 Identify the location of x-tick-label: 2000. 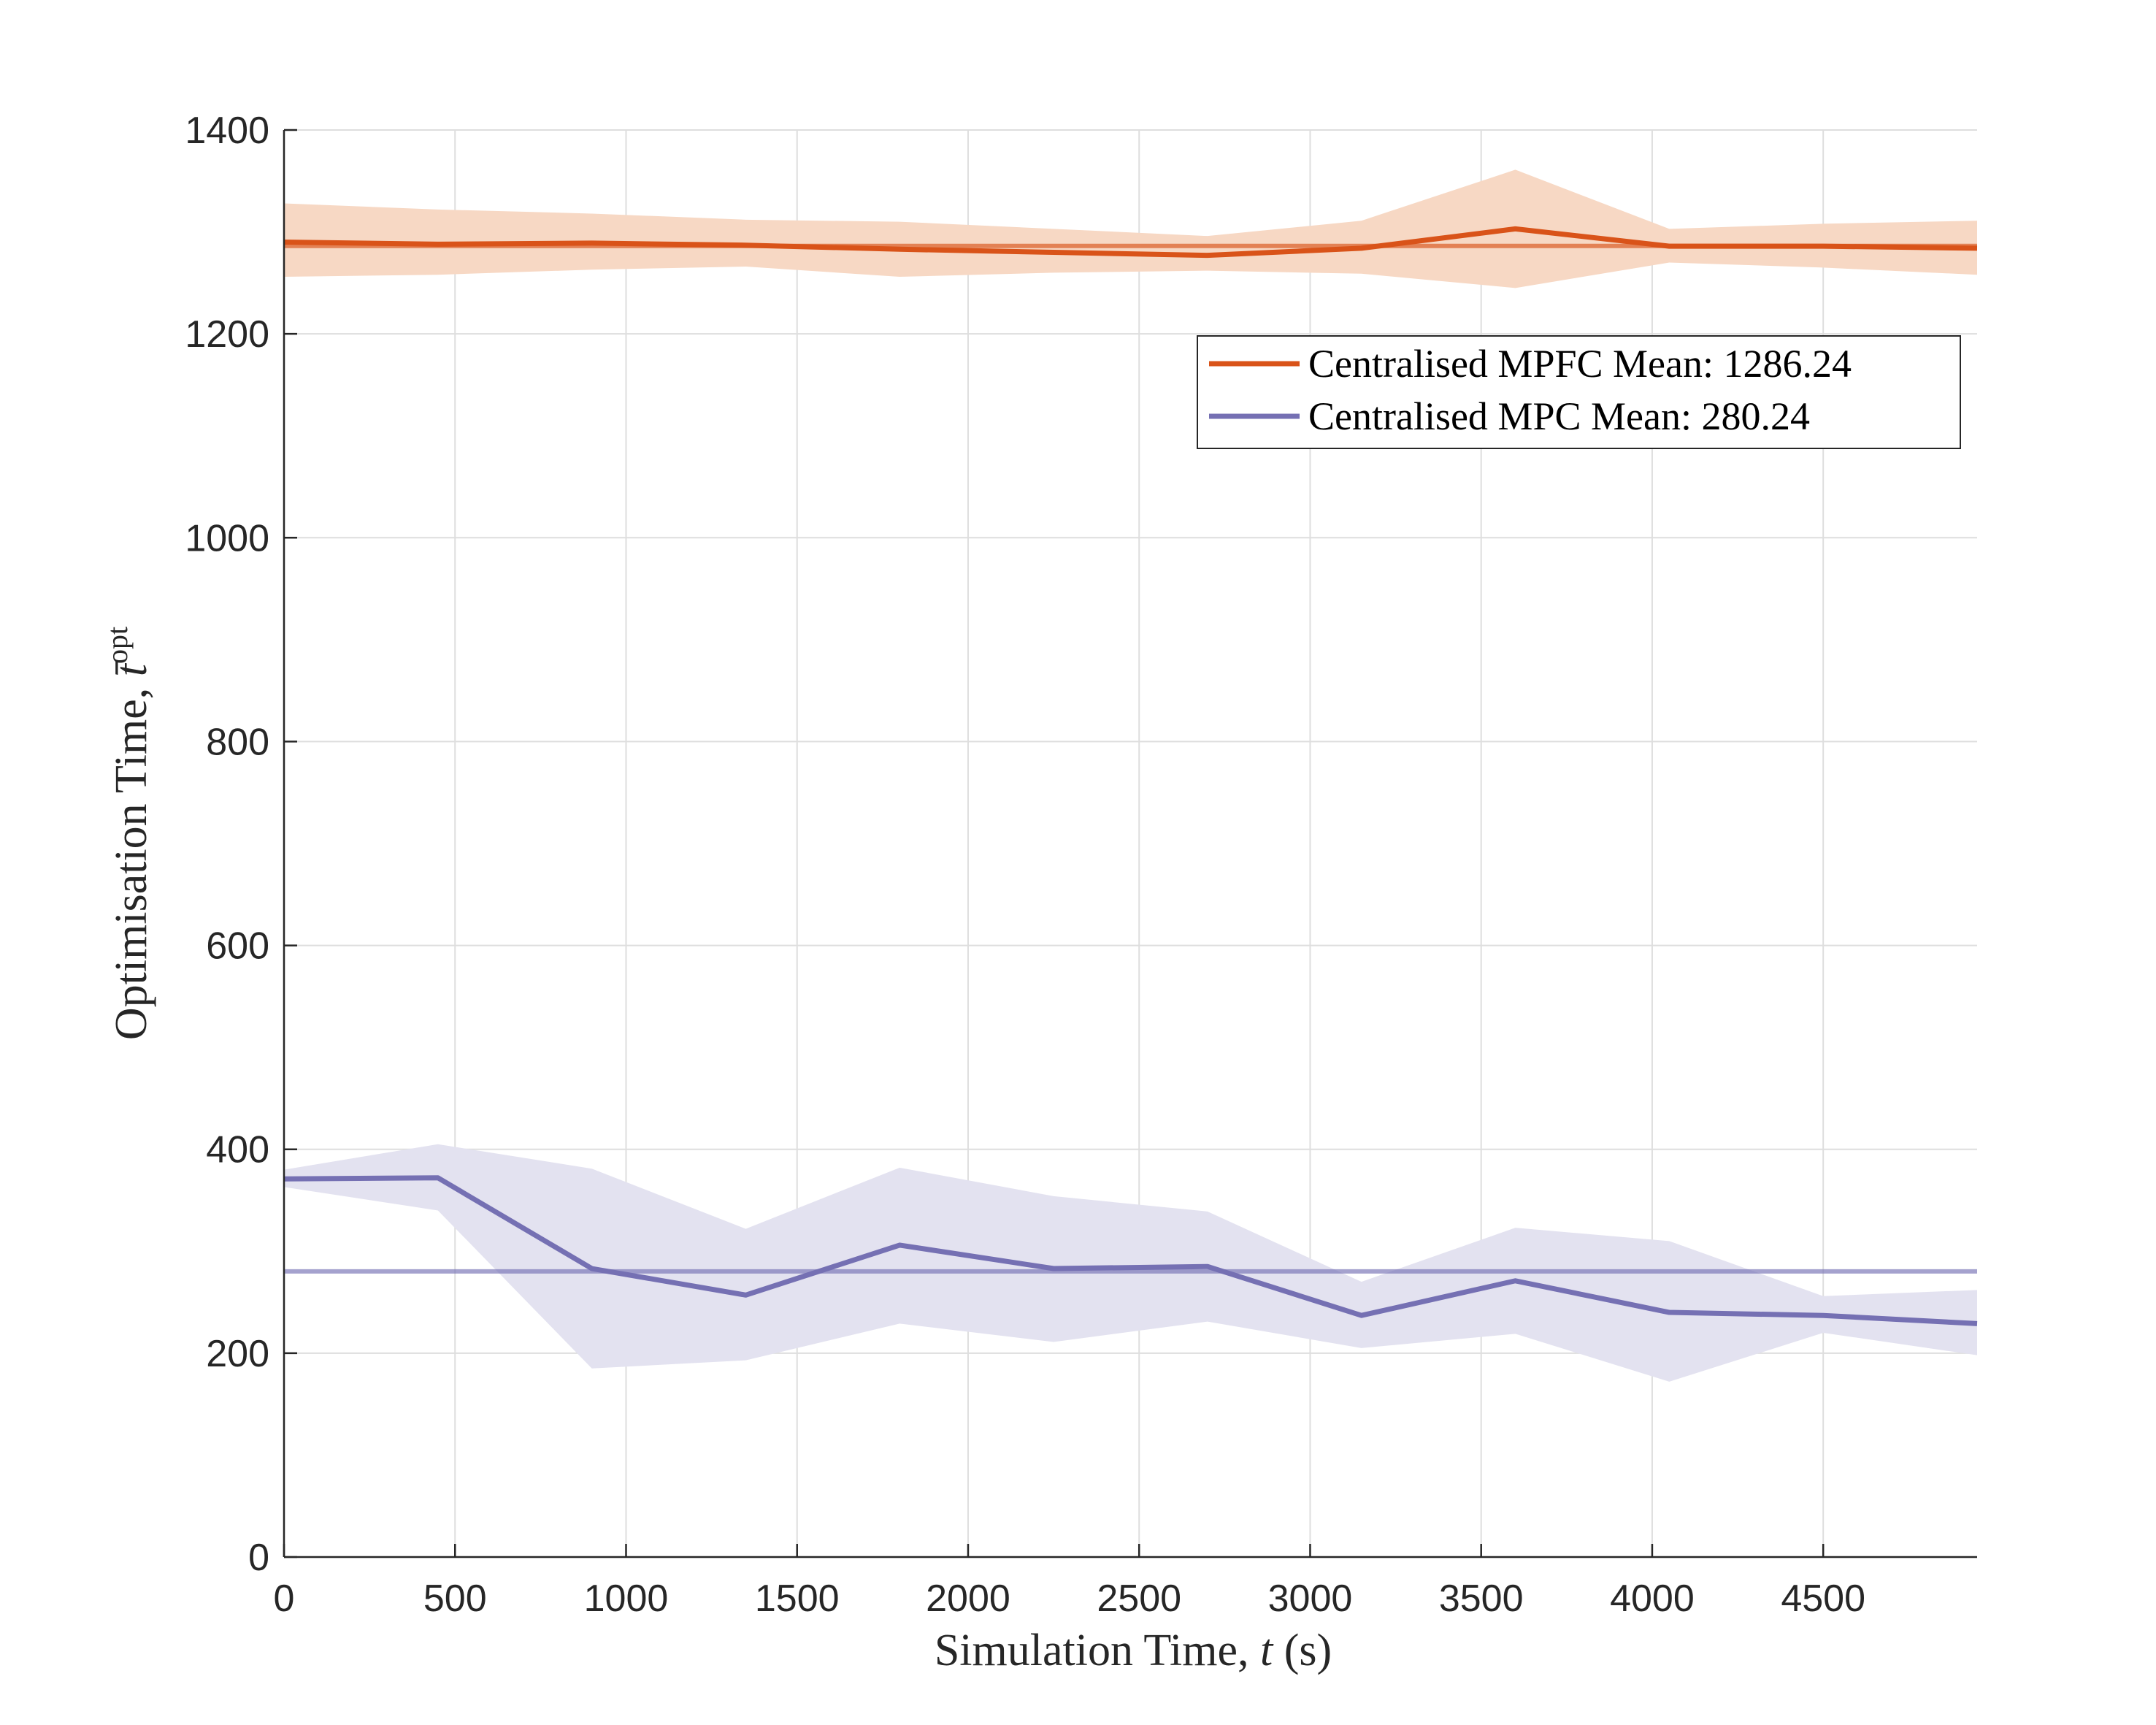
(968, 1598).